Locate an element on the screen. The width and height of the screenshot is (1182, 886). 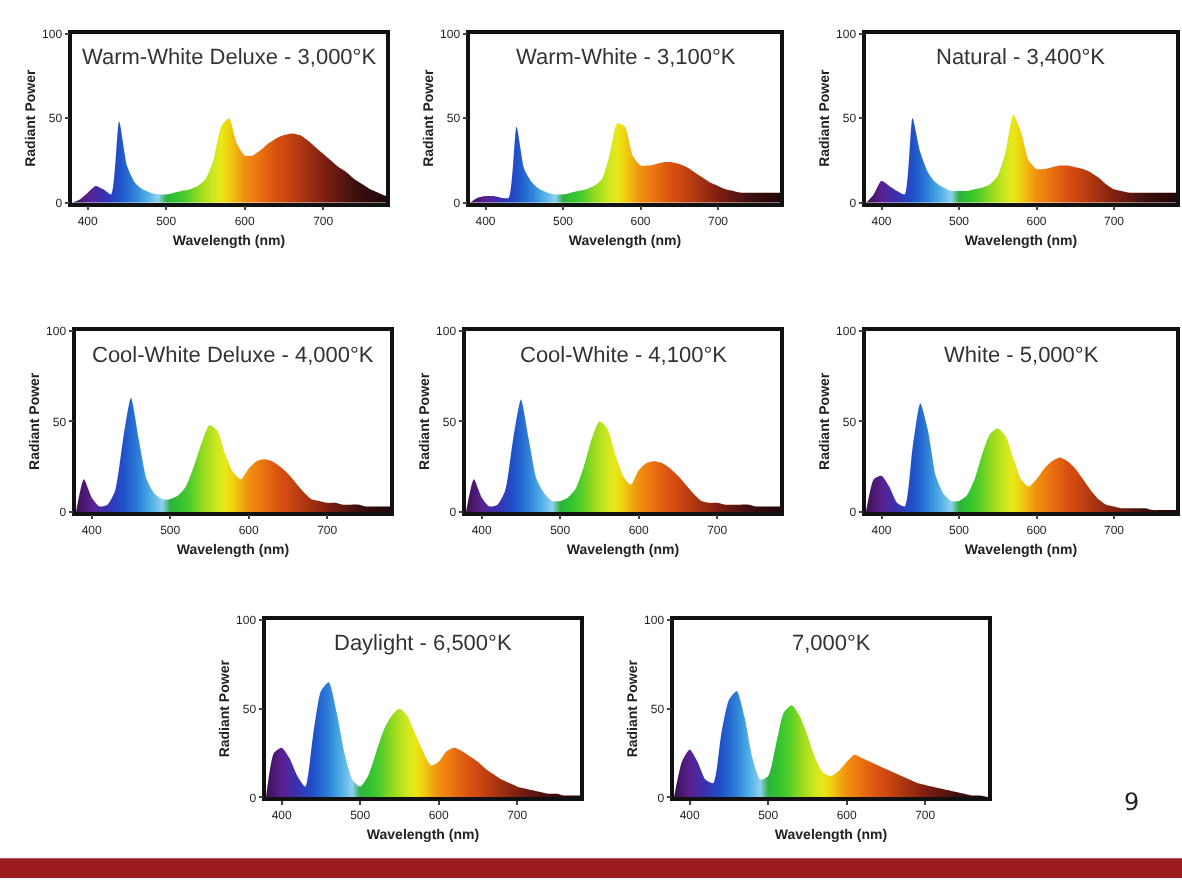
text: 7,000°K is located at coordinates (832, 644).